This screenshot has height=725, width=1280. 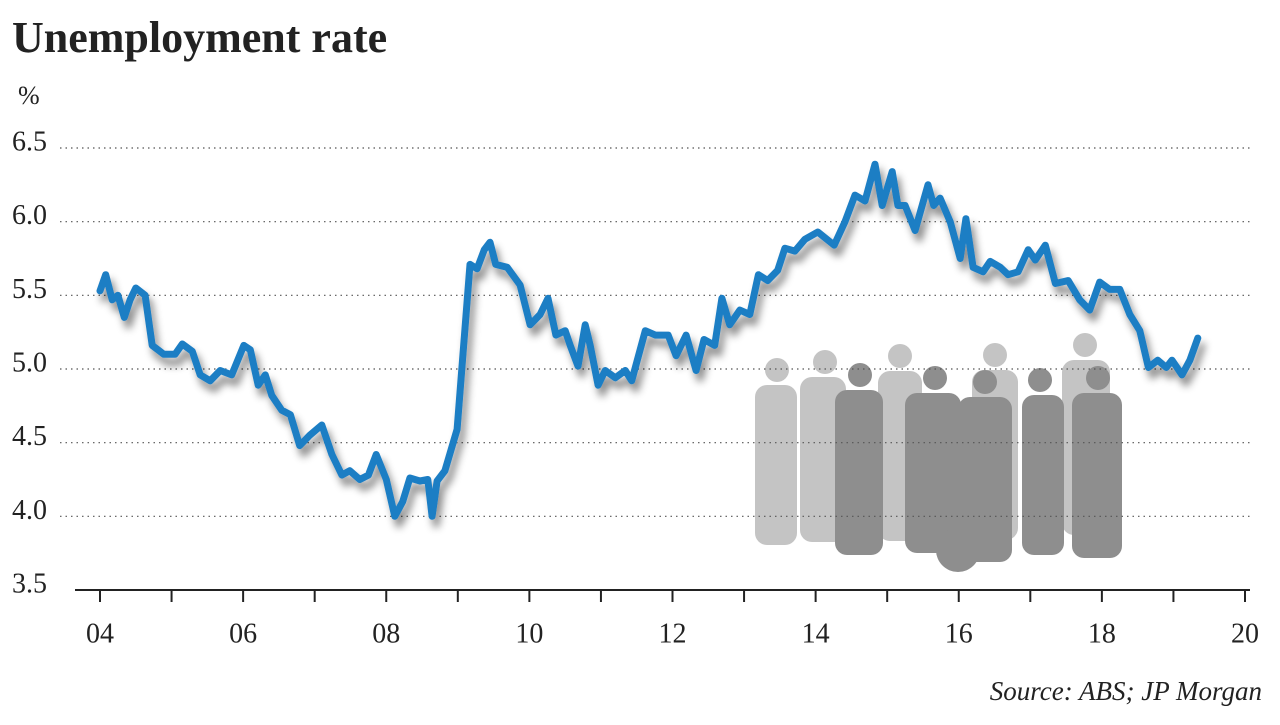 What do you see at coordinates (816, 633) in the screenshot?
I see `x-tick-label: 14` at bounding box center [816, 633].